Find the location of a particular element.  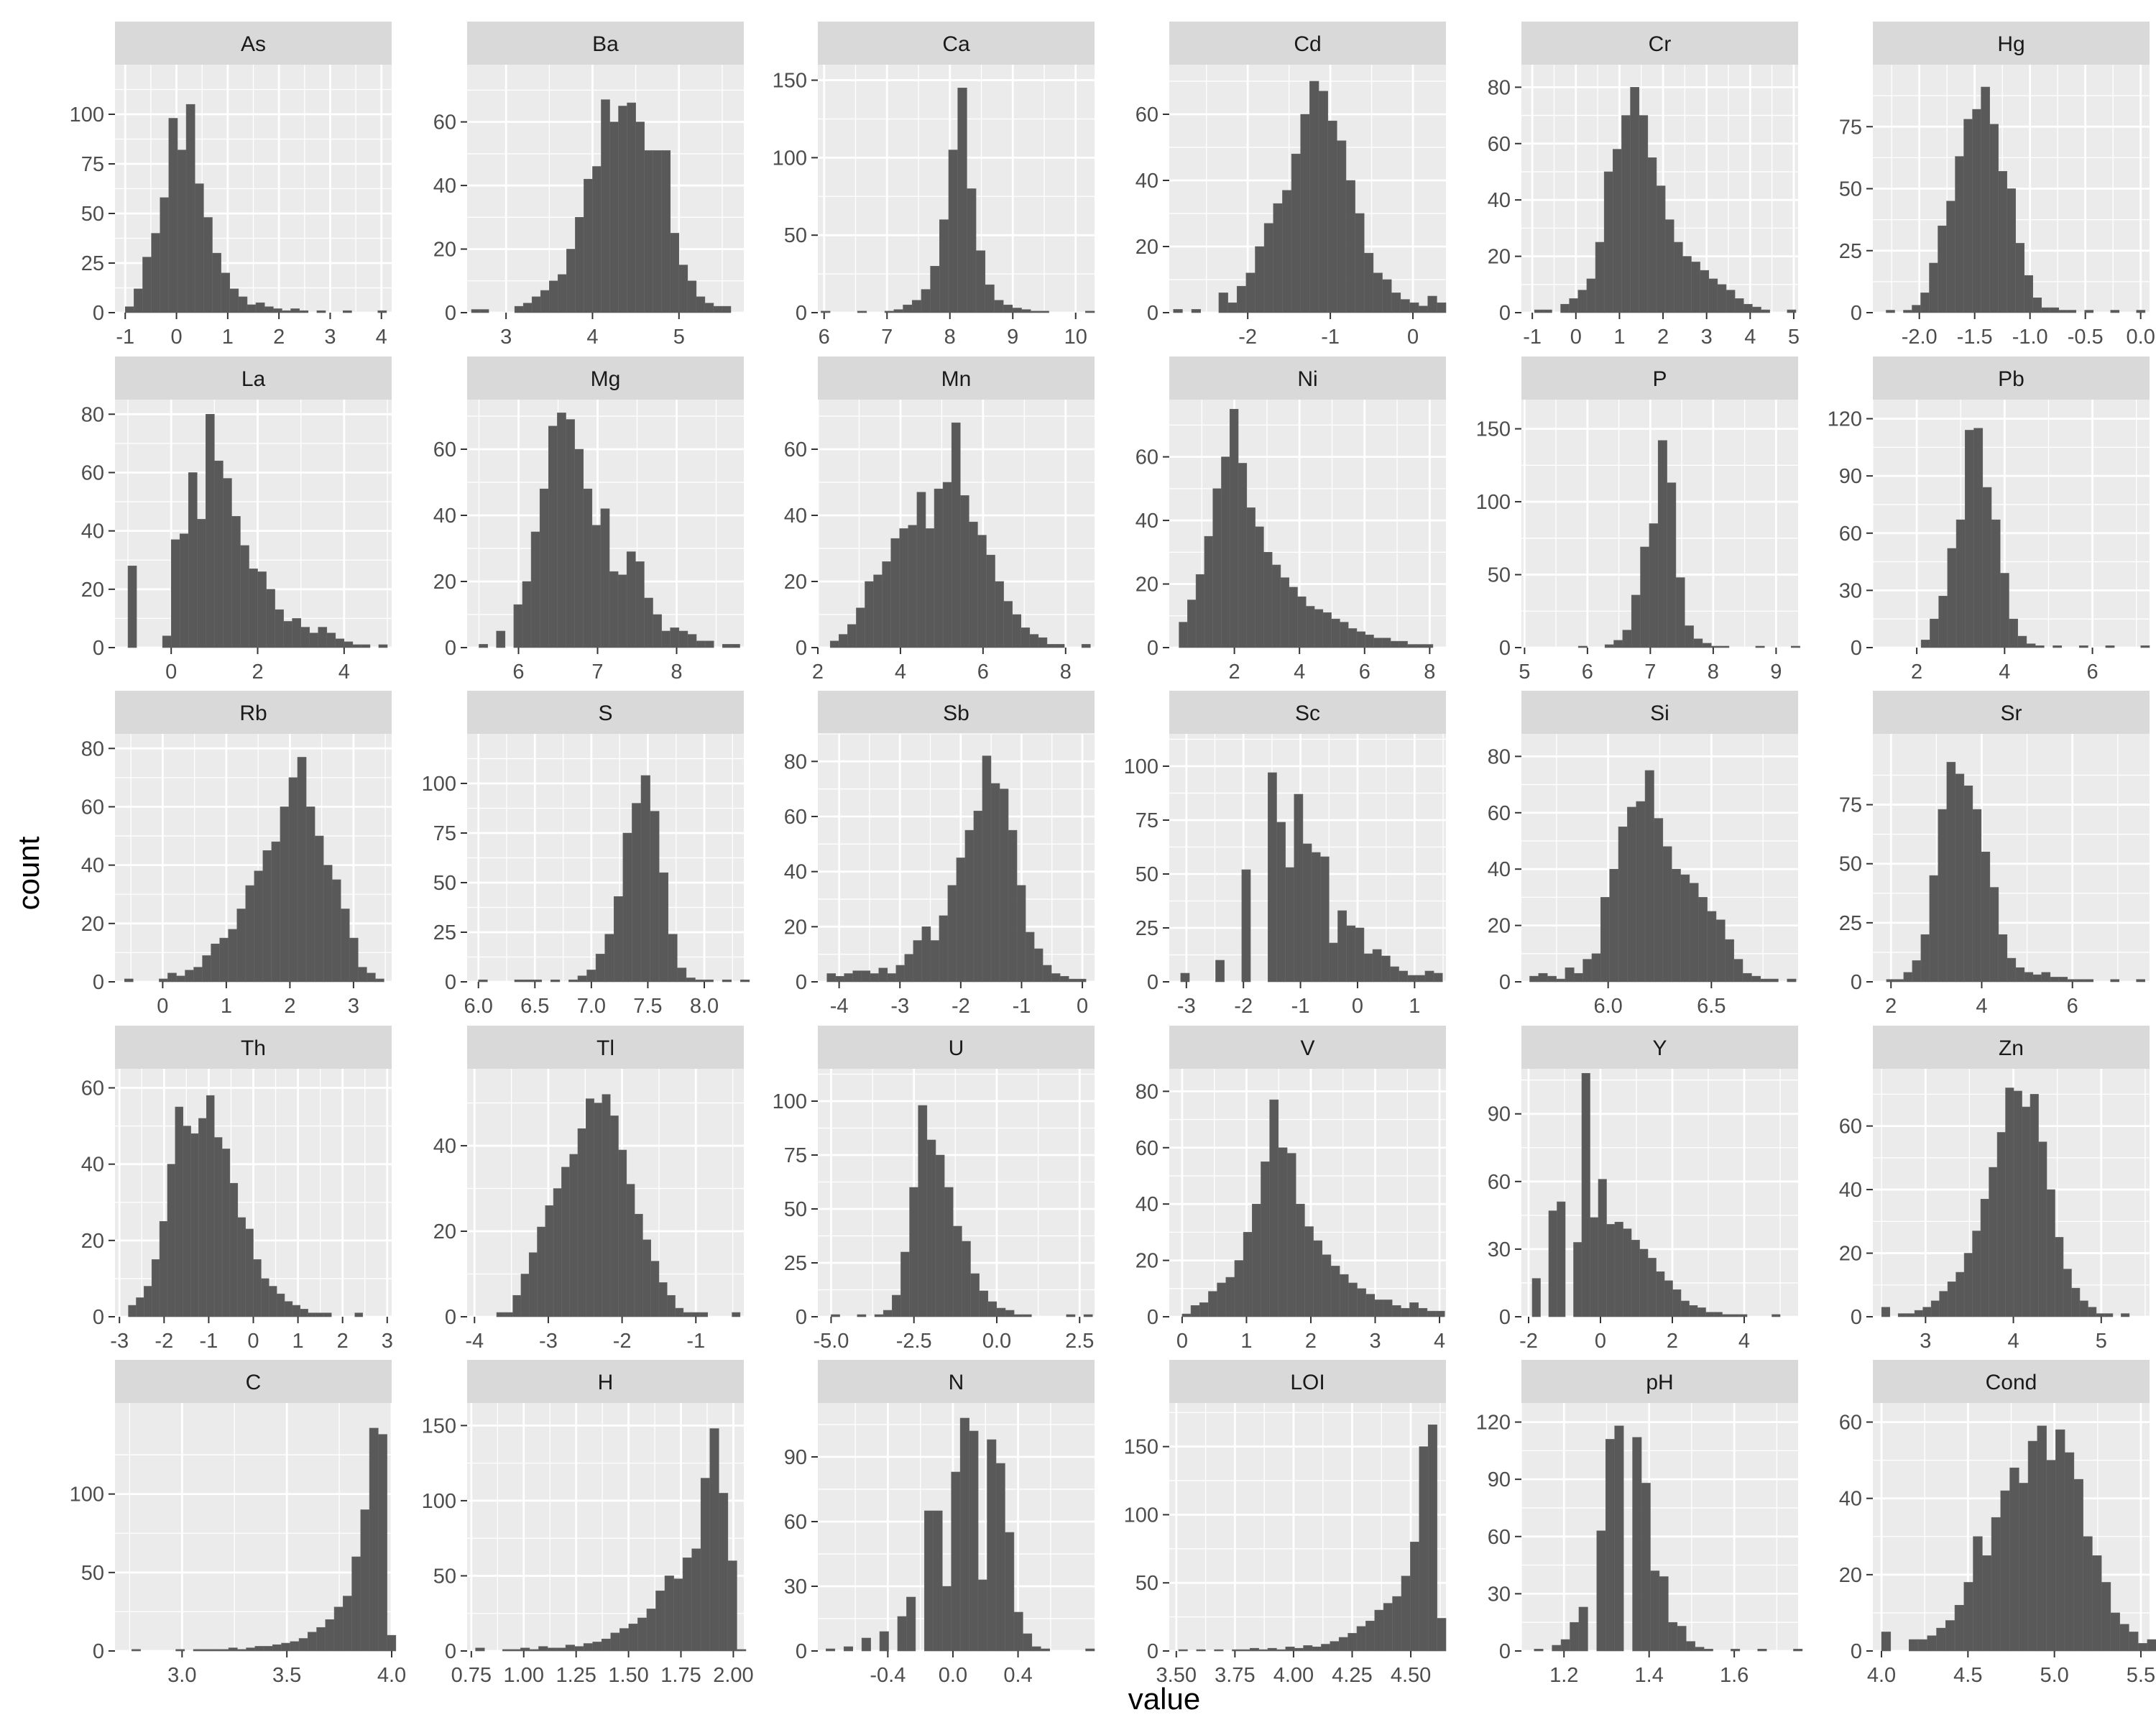

y-tick-label: 50 is located at coordinates (93, 214).